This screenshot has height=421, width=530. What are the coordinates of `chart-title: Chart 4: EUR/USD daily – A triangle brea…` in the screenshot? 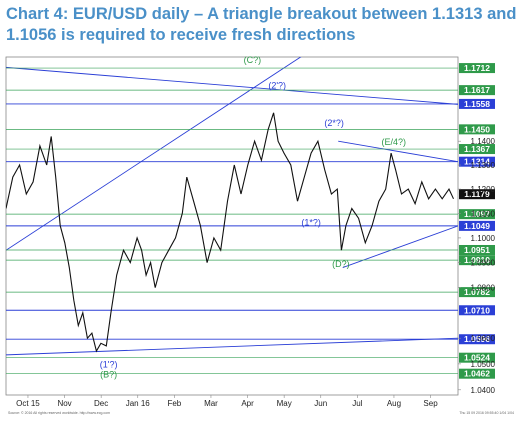 It's located at (261, 24).